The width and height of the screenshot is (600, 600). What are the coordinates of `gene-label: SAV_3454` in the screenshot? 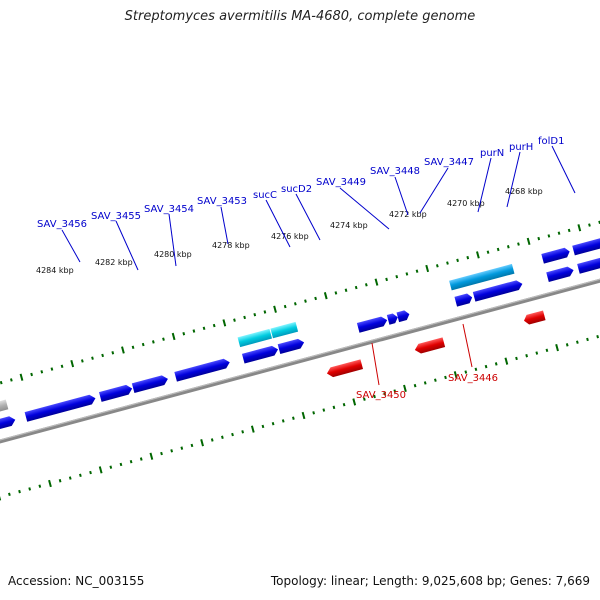 It's located at (169, 209).